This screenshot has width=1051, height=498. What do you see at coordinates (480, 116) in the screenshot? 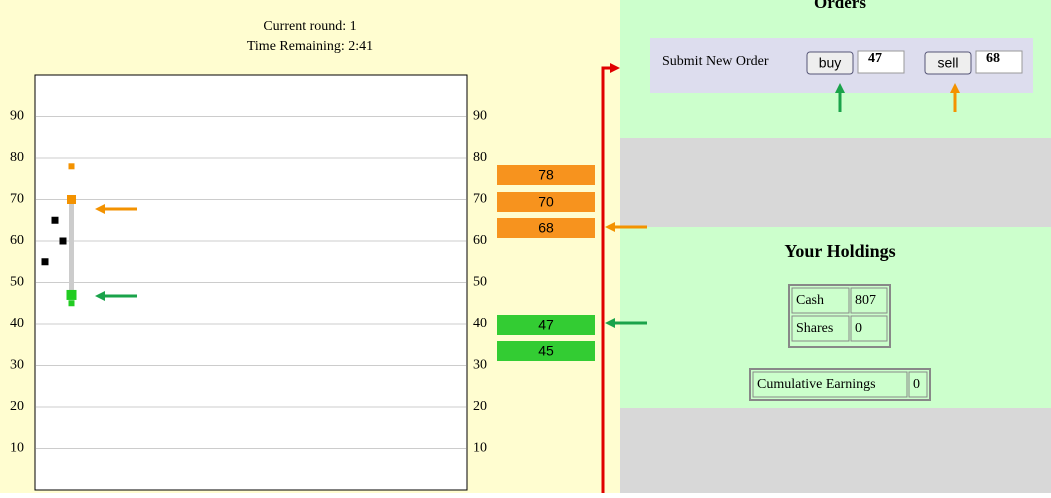
I see `y-tick-label-right: 90` at bounding box center [480, 116].